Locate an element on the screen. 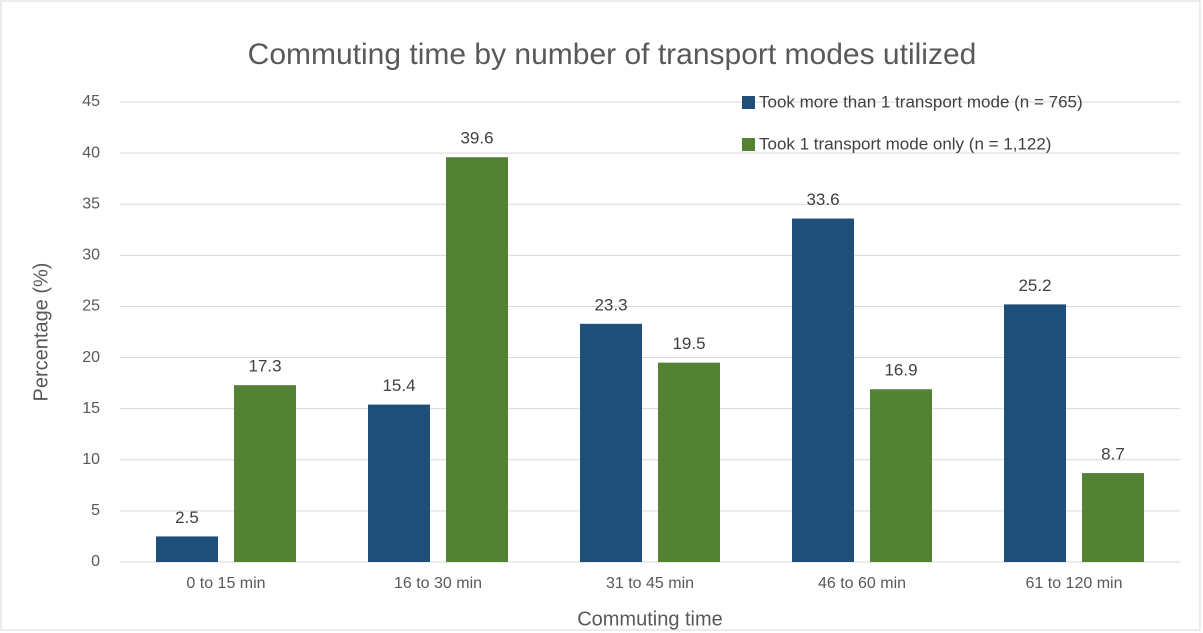 Image resolution: width=1203 pixels, height=633 pixels. y-tick-label: 15 is located at coordinates (91, 408).